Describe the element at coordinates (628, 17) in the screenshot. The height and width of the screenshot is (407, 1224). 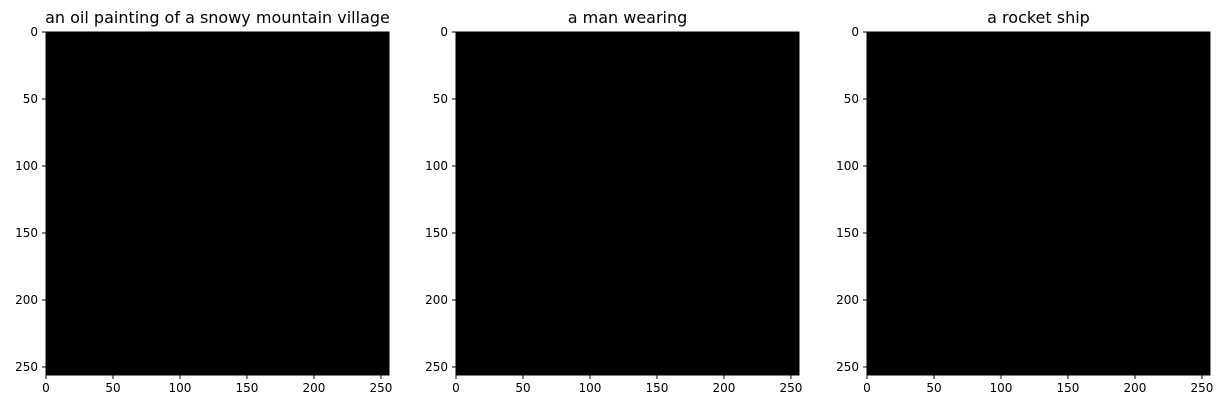
I see `panel-title: a man wearing` at that location.